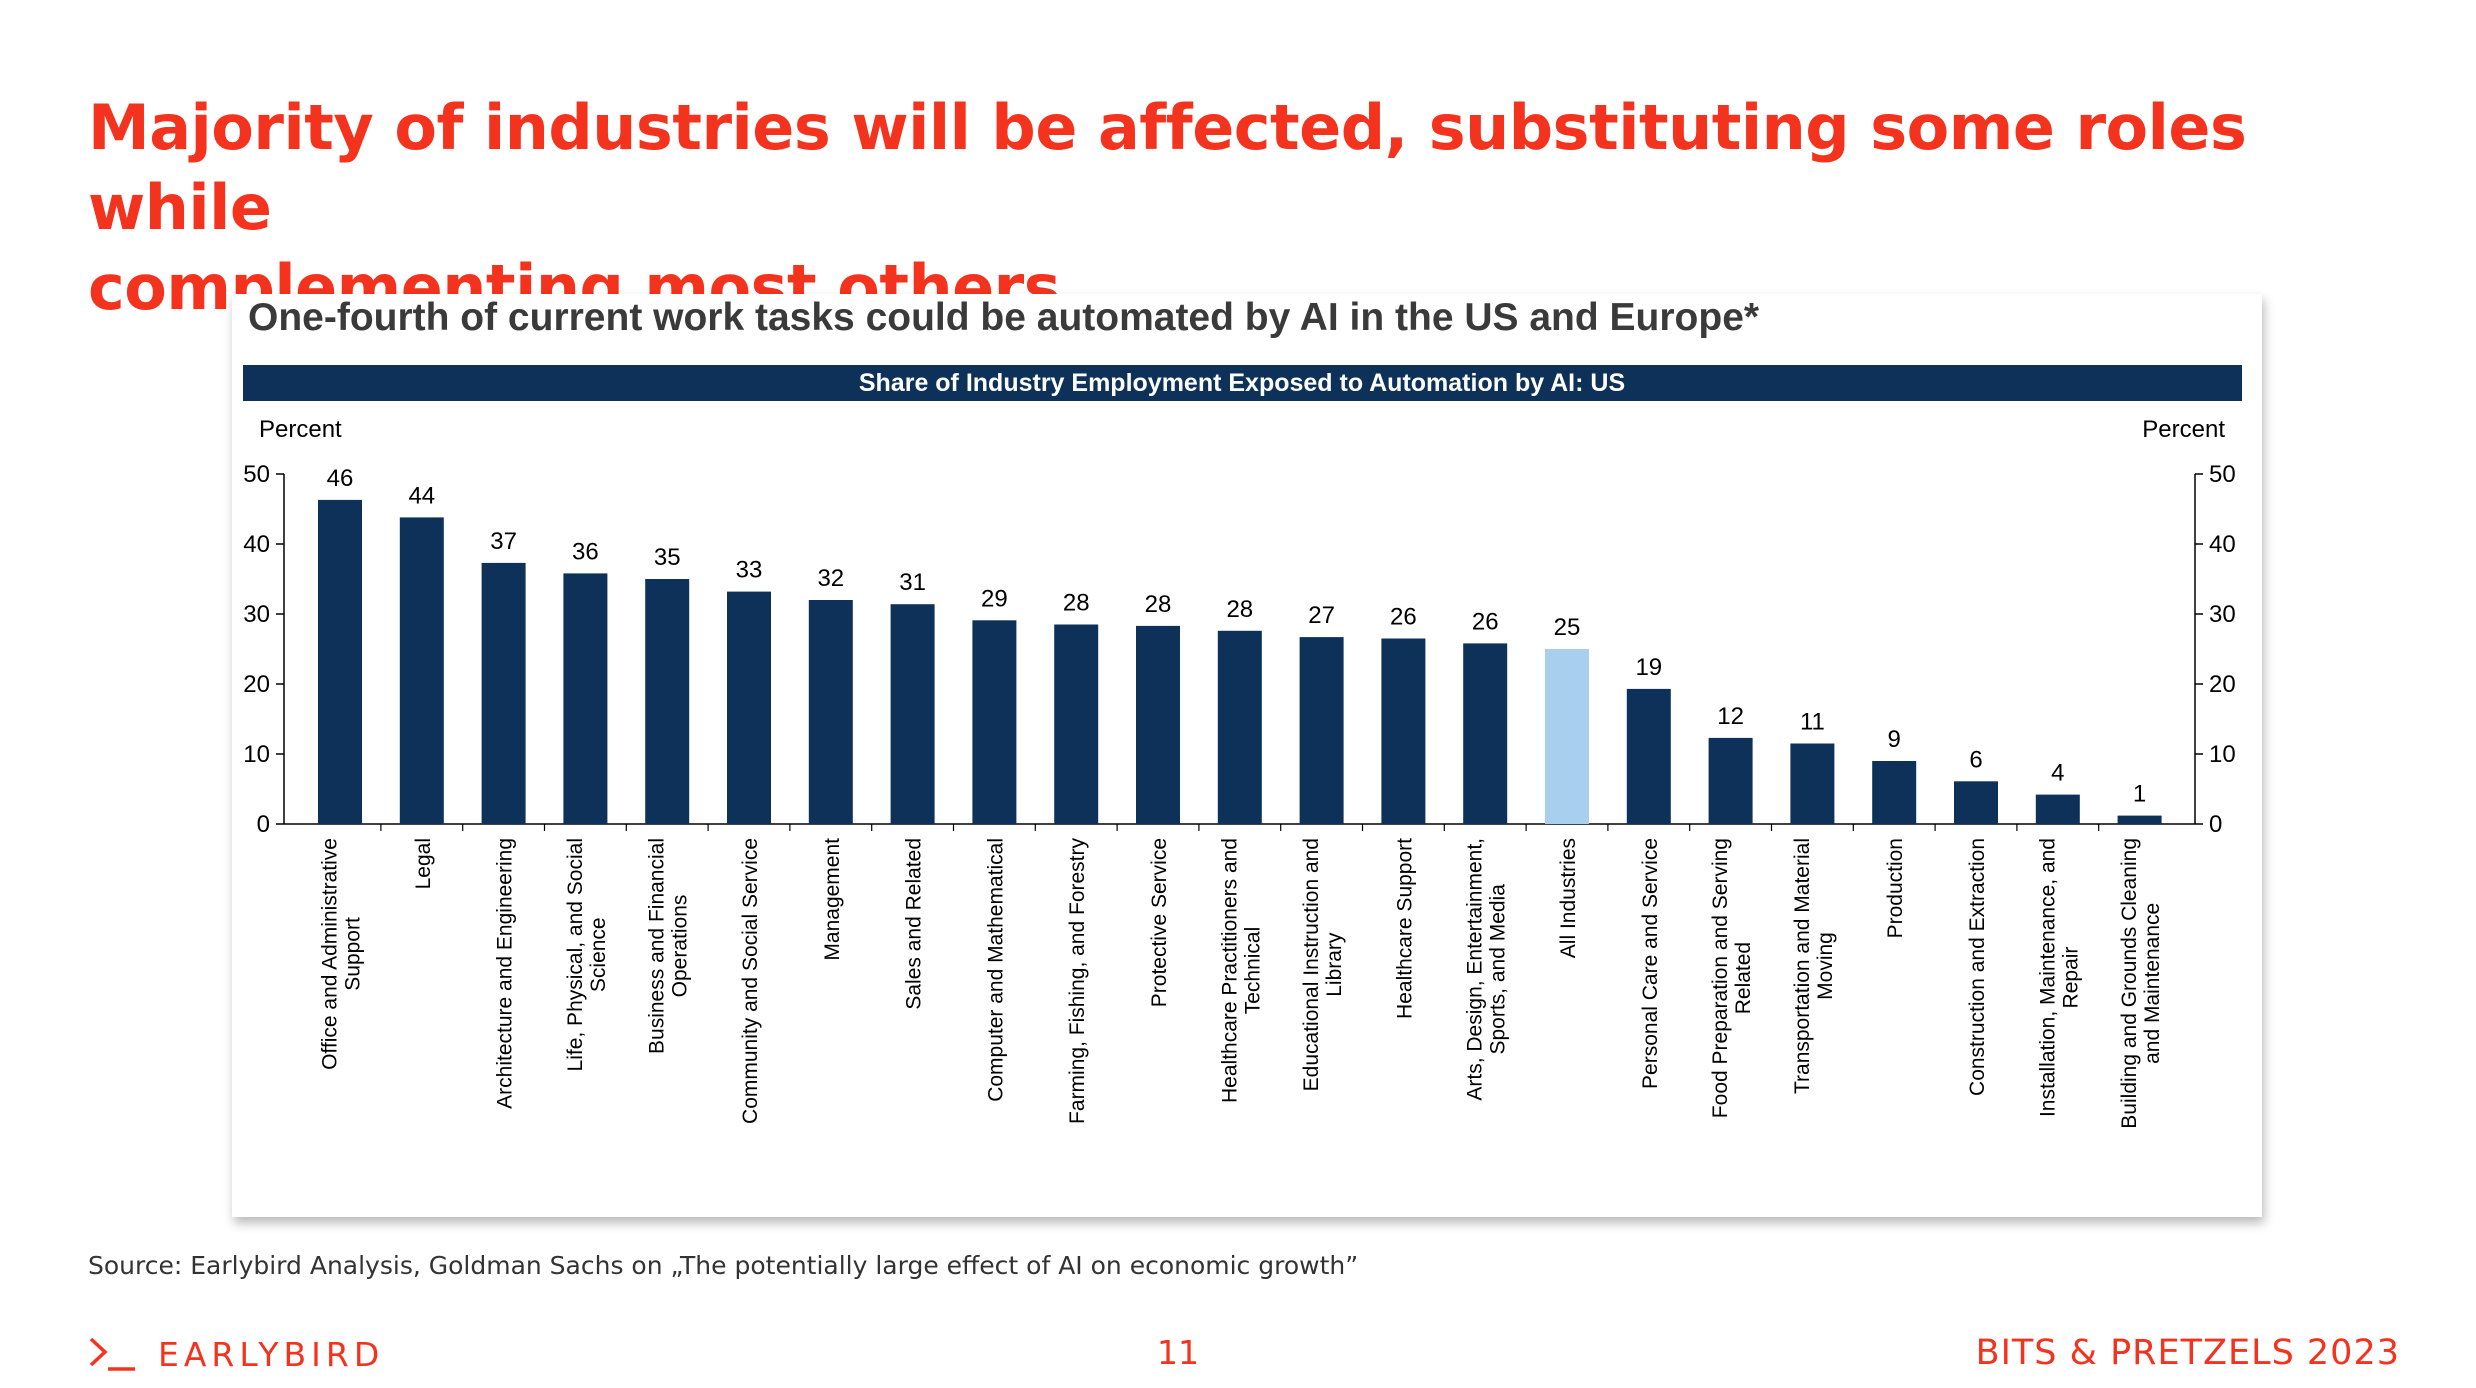  Describe the element at coordinates (575, 954) in the screenshot. I see `category-label-line: Life, Physical, and Social` at that location.